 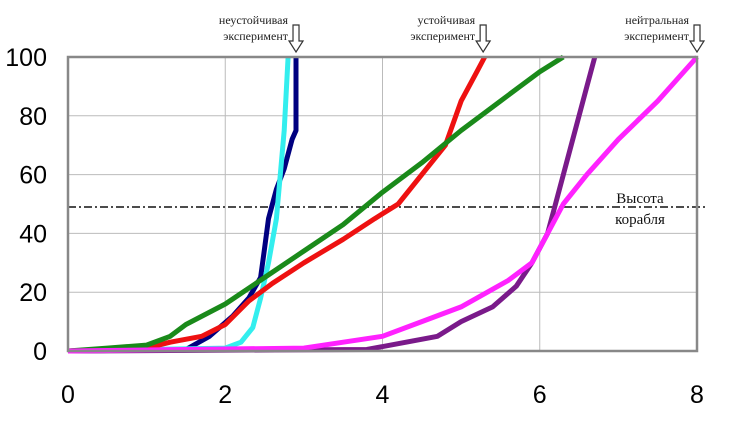 I want to click on annotation-label: неустойчивая, so click(x=254, y=20).